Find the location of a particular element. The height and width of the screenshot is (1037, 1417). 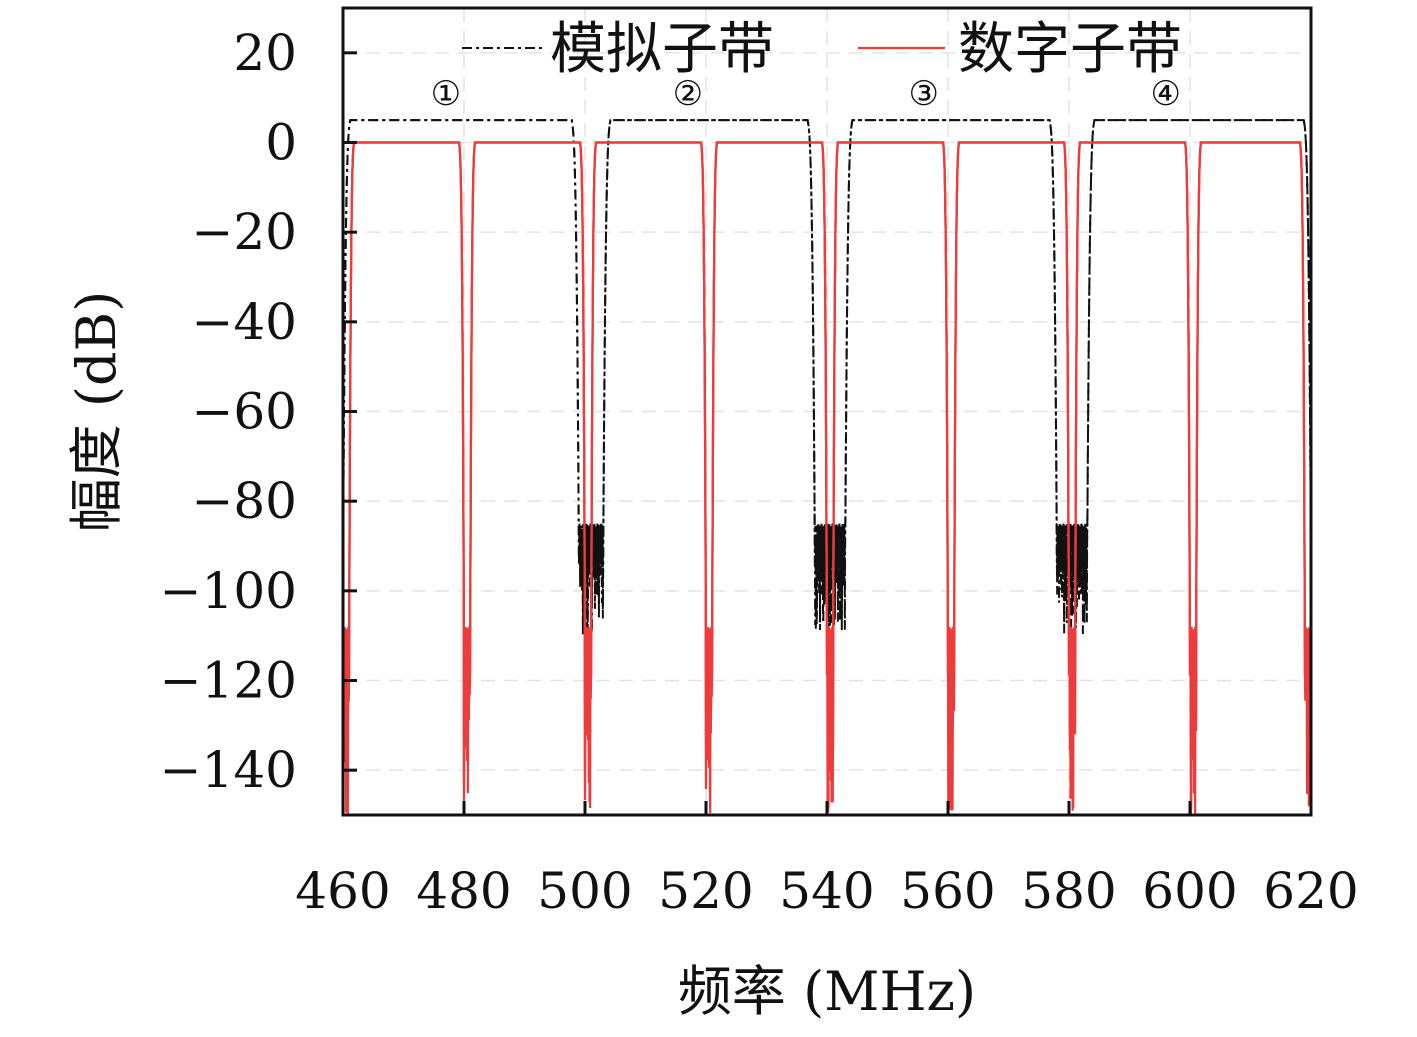

x-tick-label-0: 460 is located at coordinates (342, 891).